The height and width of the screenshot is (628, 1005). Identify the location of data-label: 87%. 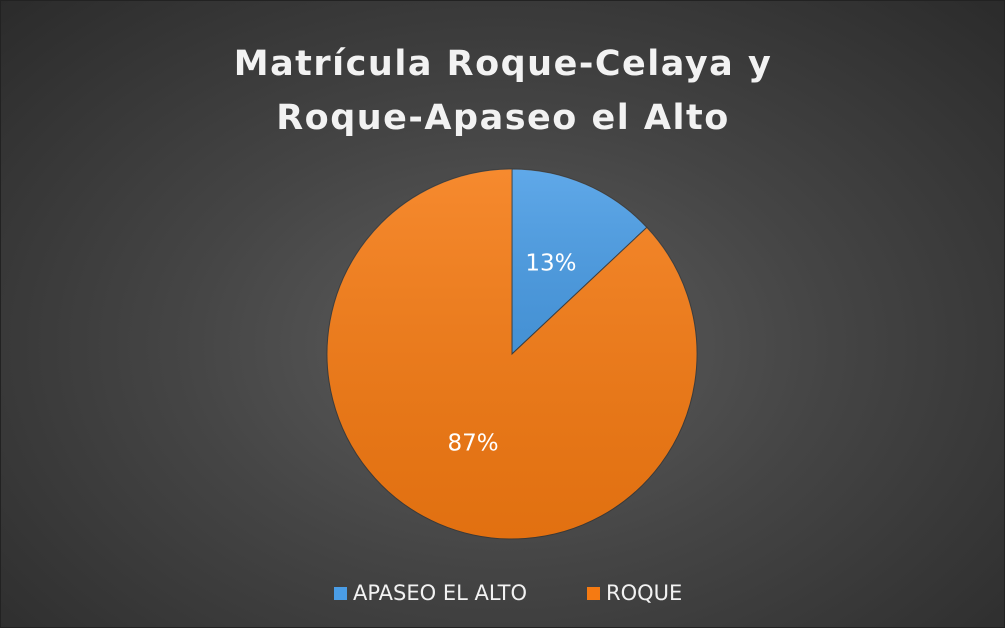
(472, 443).